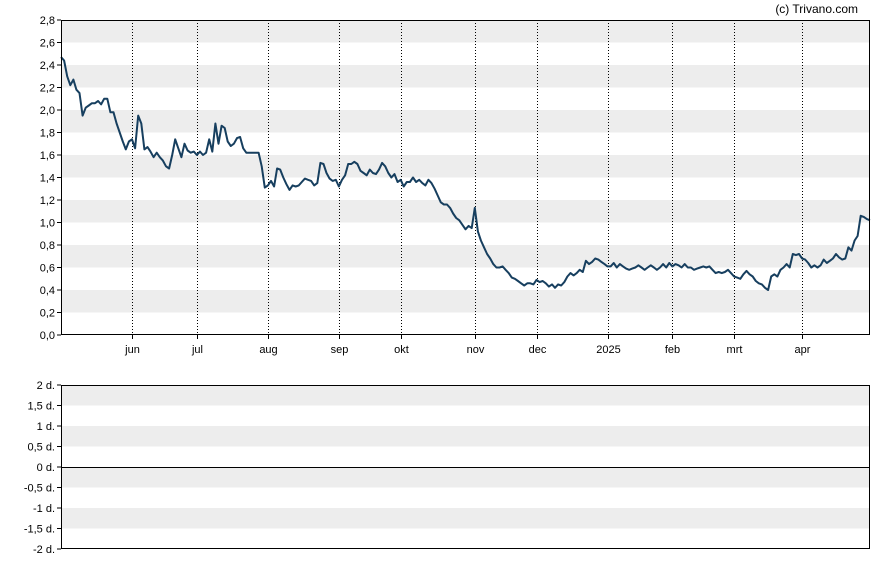  I want to click on month-tick-label: aug, so click(268, 350).